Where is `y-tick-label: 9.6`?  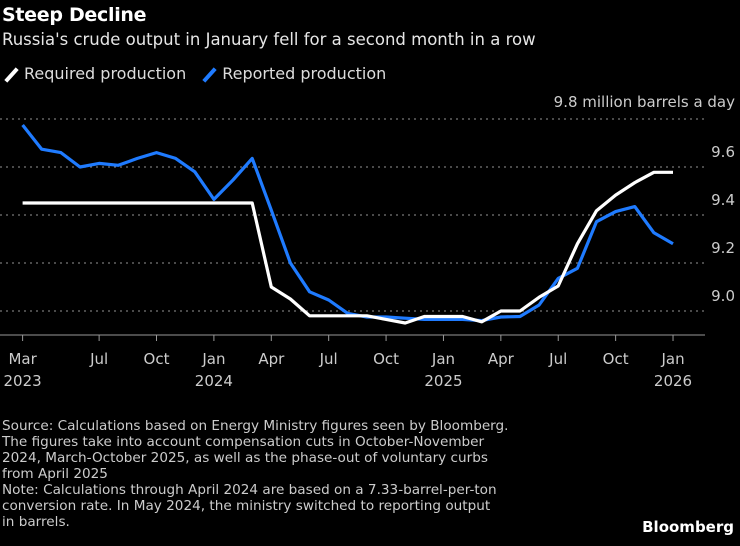
y-tick-label: 9.6 is located at coordinates (723, 152).